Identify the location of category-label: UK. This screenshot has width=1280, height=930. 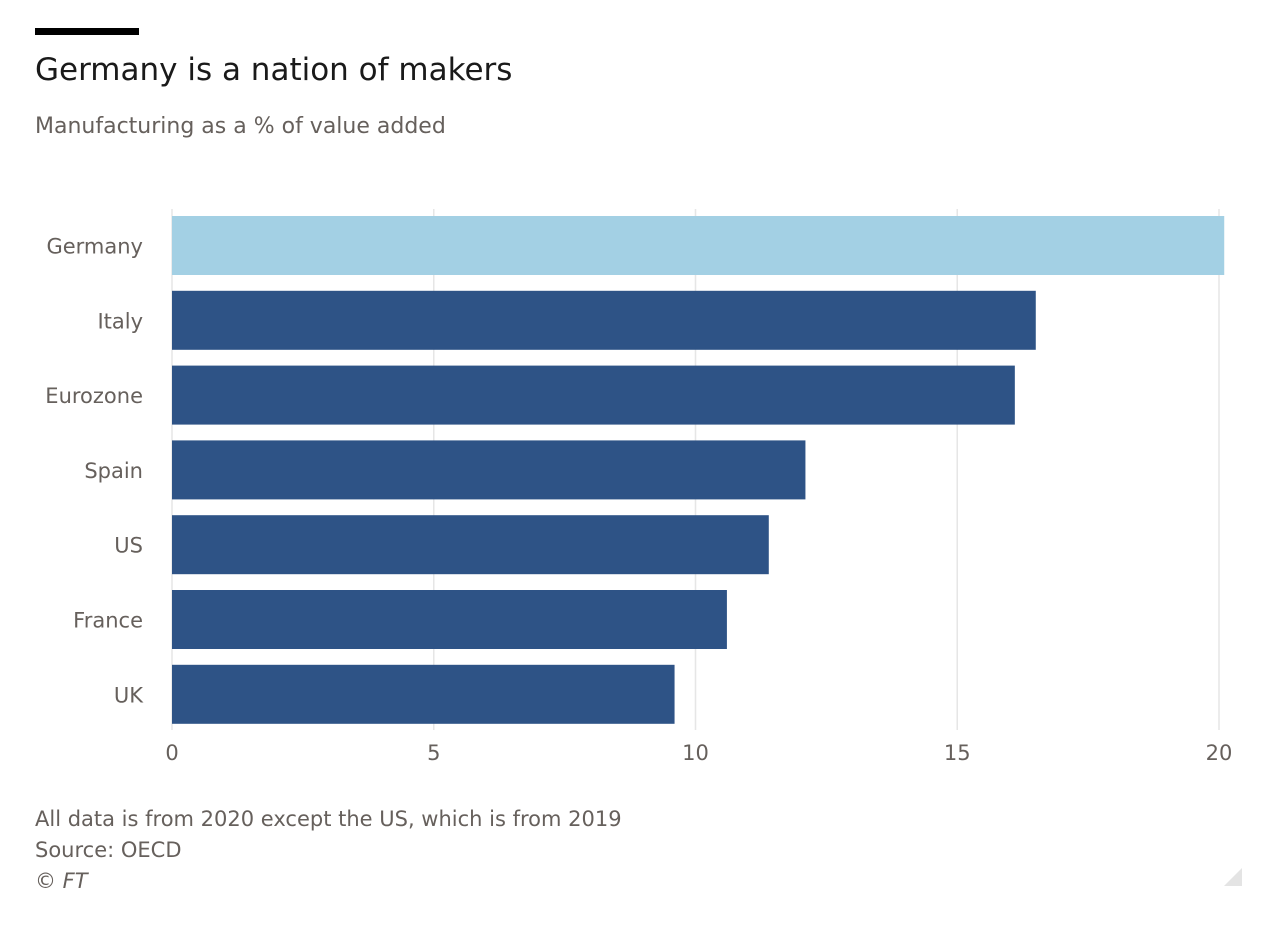
(129, 695).